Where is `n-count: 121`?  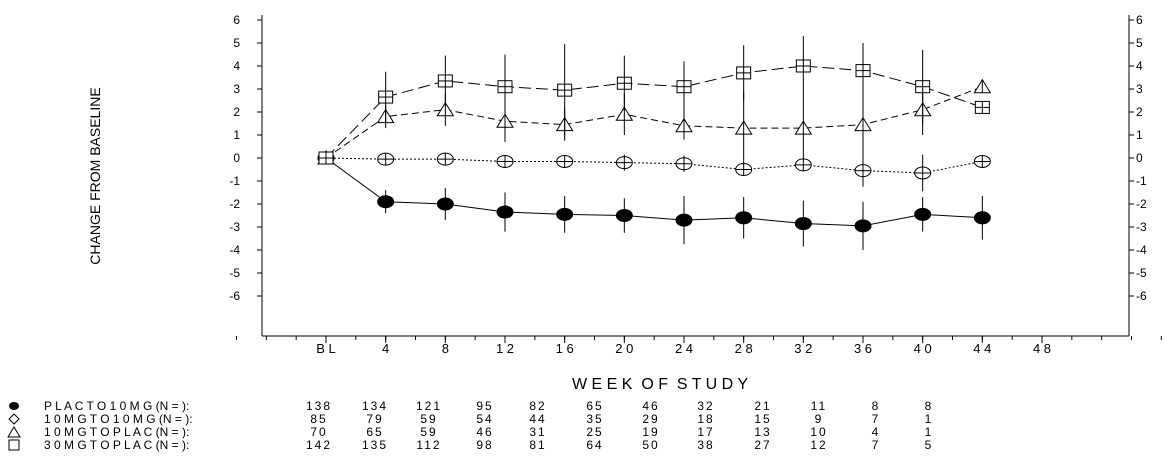 n-count: 121 is located at coordinates (429, 406).